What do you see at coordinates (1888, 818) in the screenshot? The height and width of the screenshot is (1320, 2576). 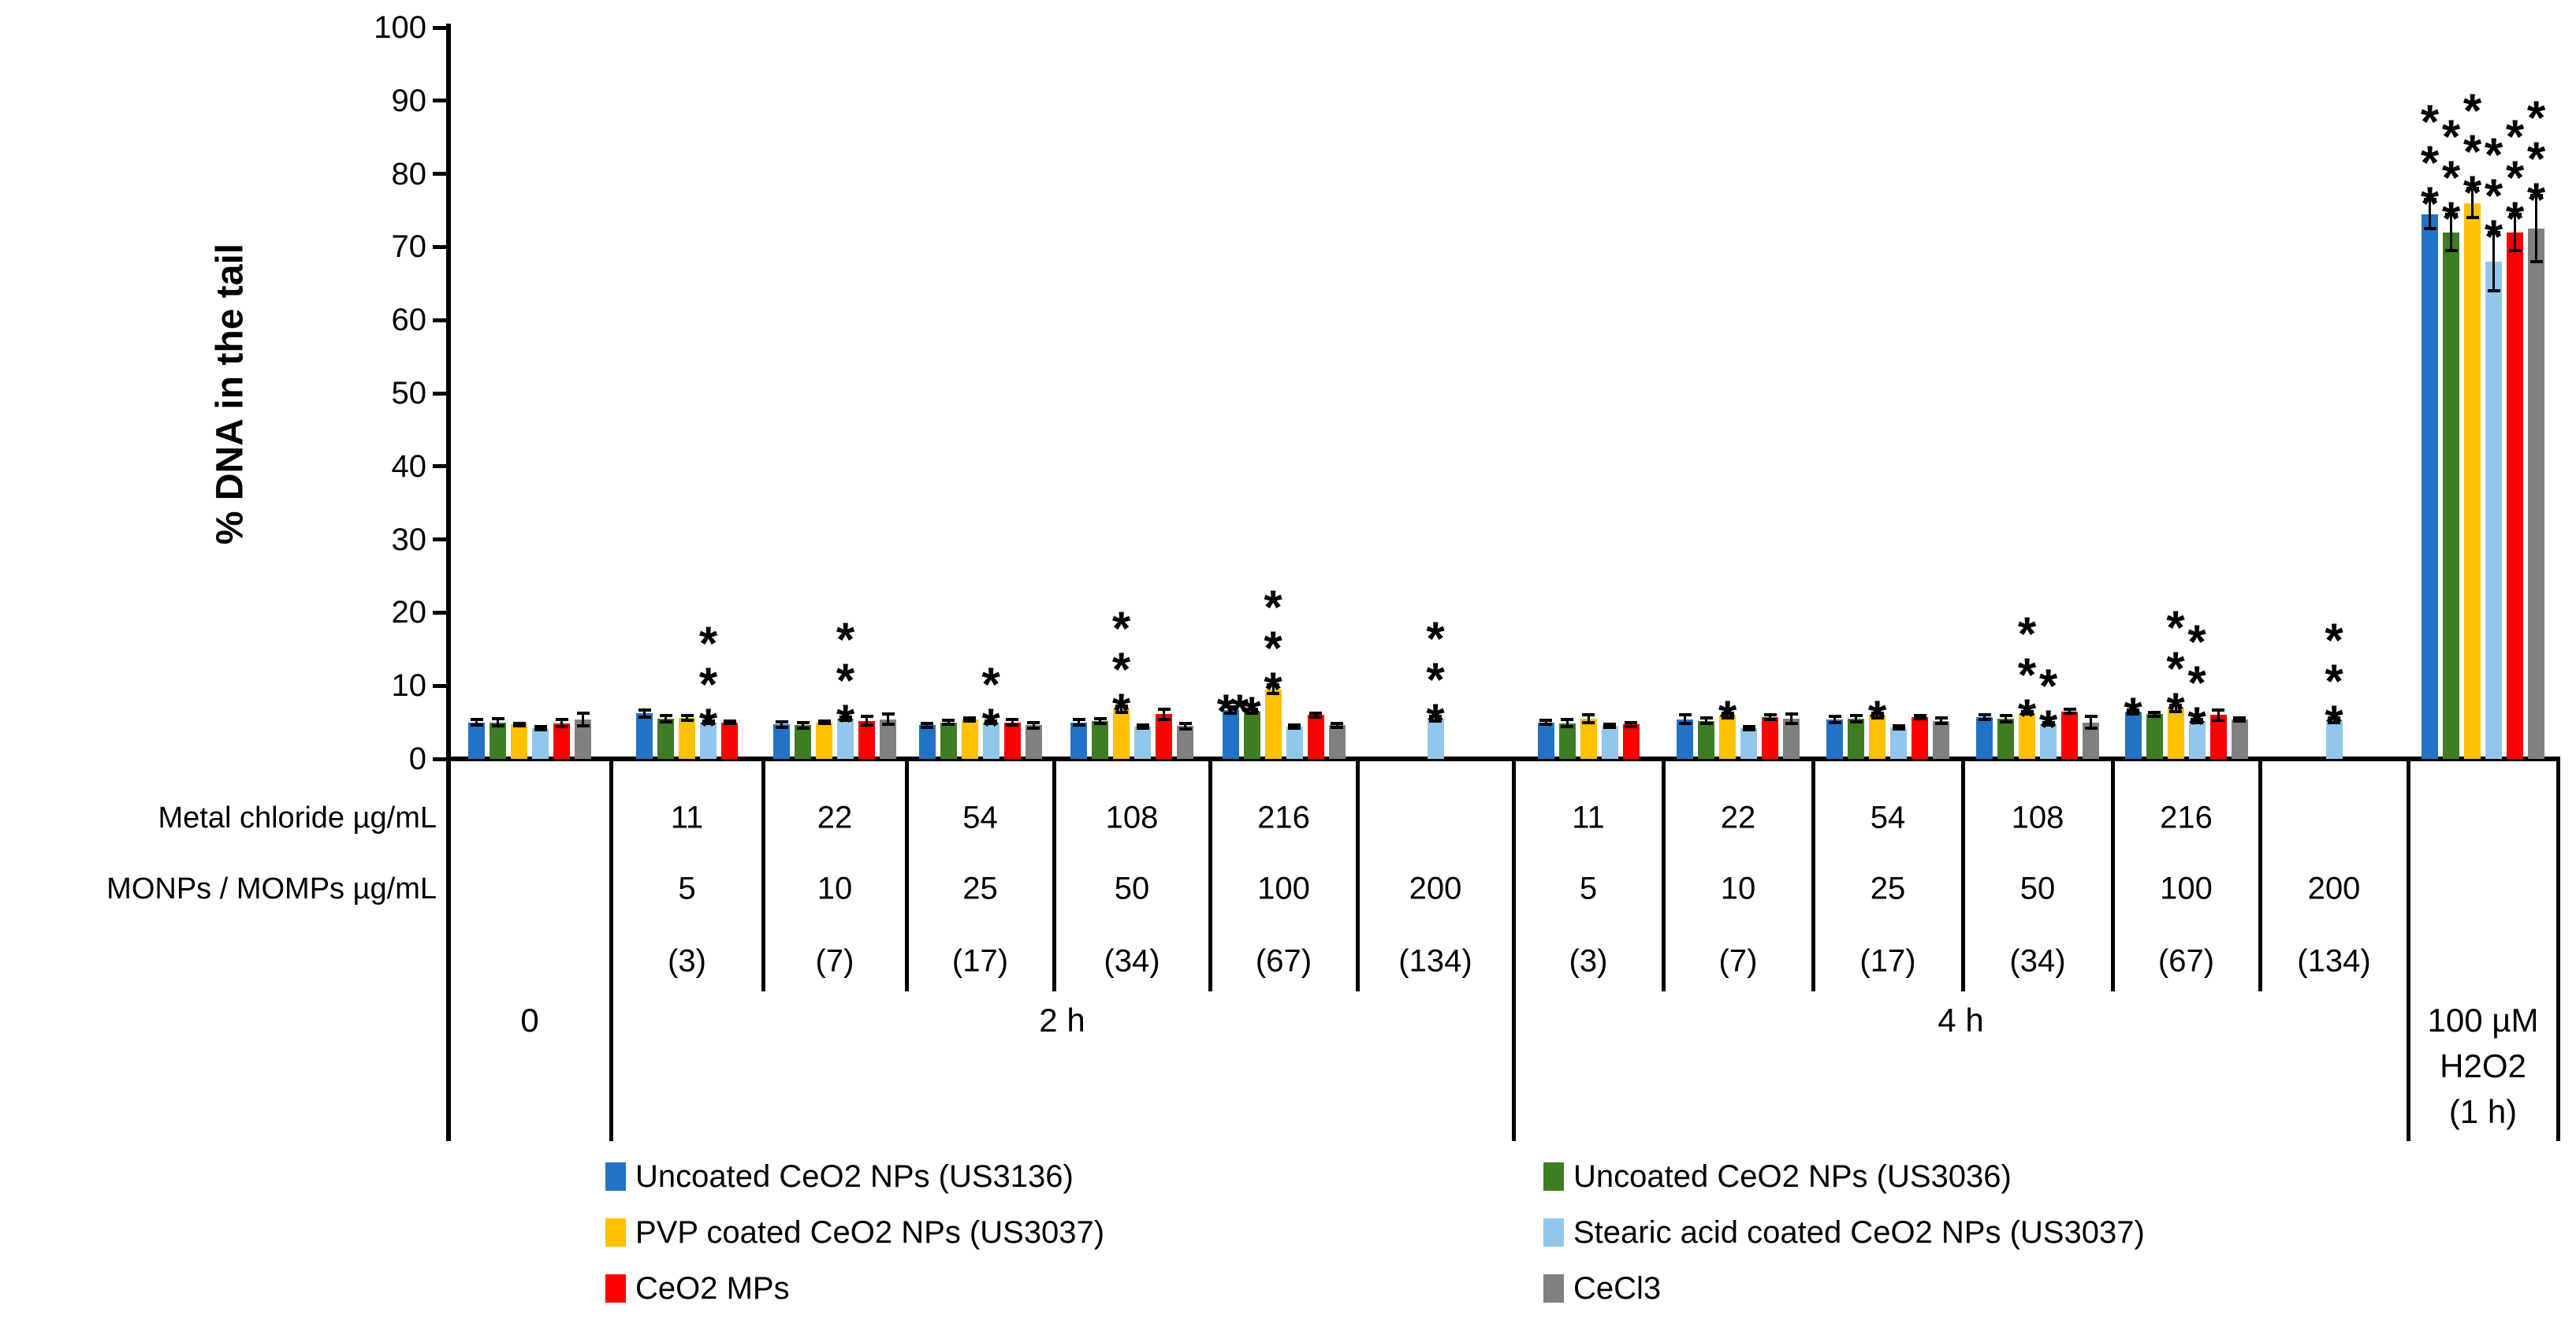 I see `dose-metal-chloride: 54` at bounding box center [1888, 818].